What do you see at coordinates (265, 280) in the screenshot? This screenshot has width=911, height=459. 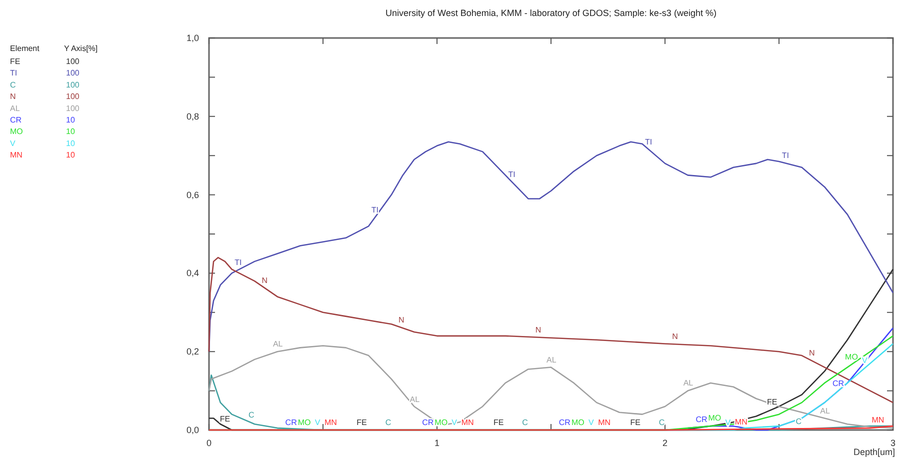 I see `series-label: N` at bounding box center [265, 280].